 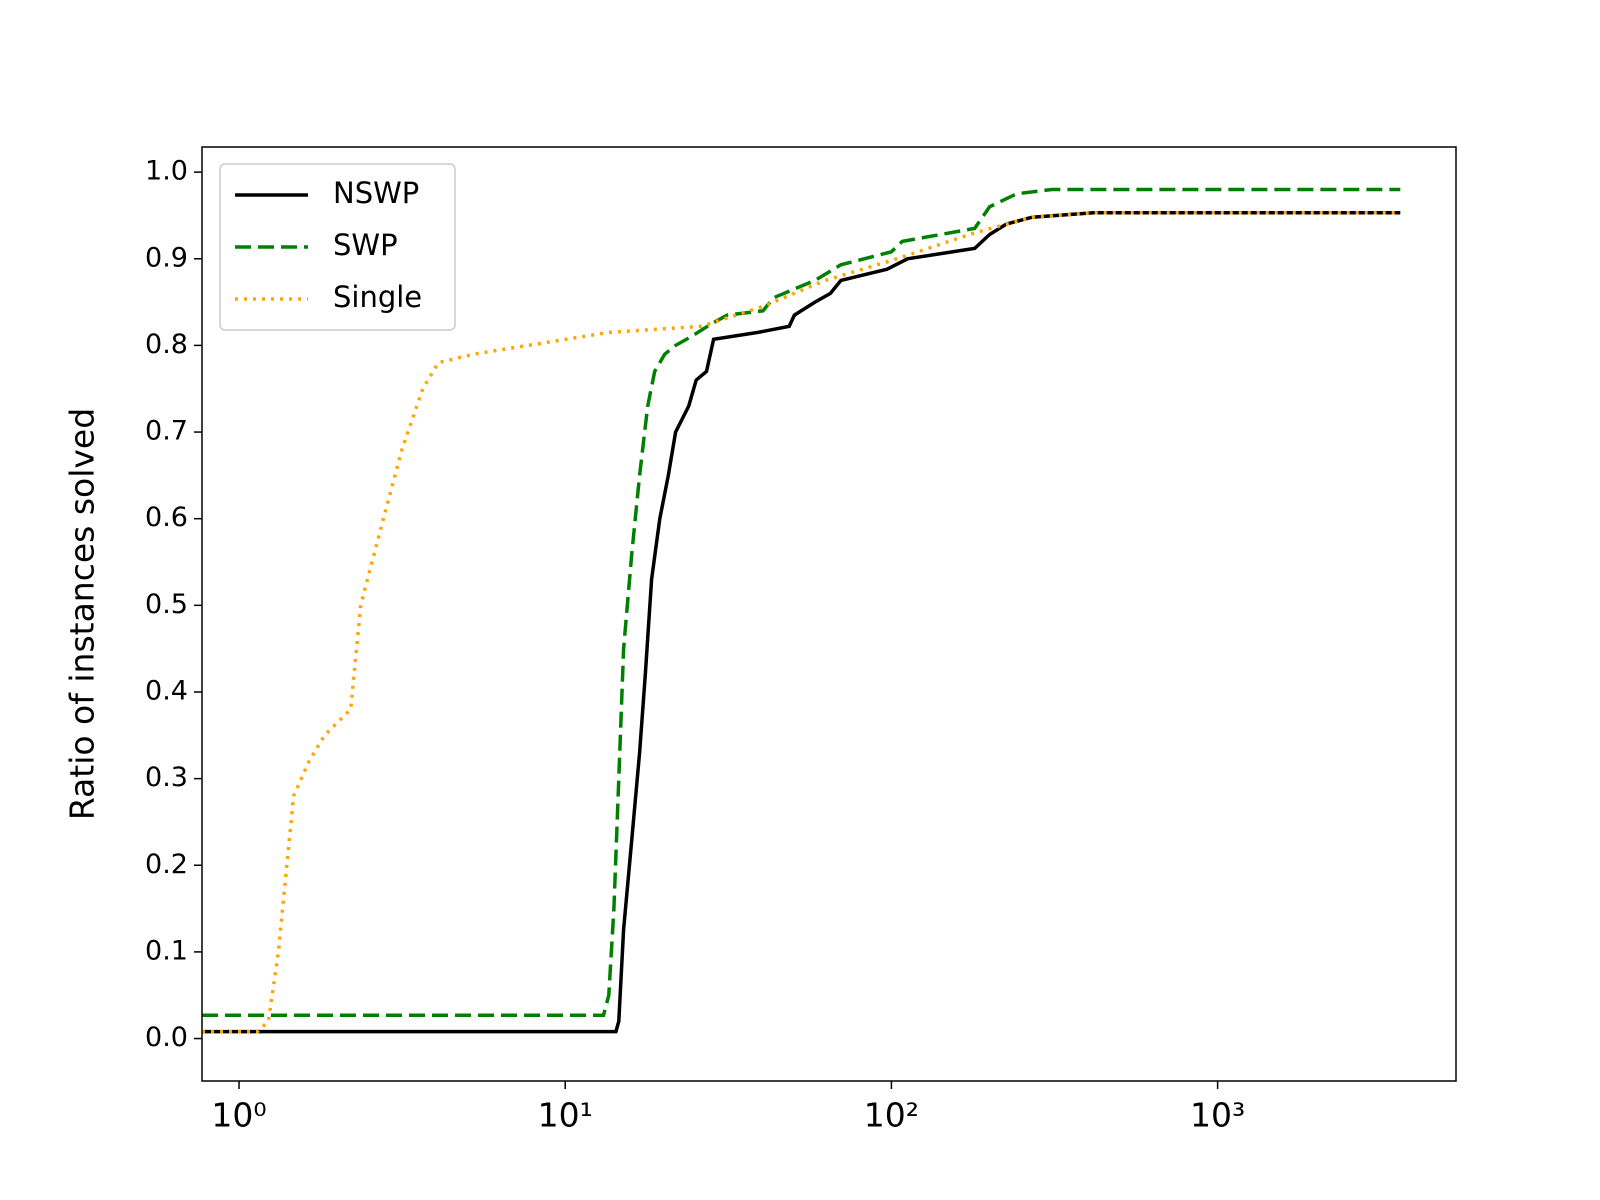 I want to click on y-tick-label: 0.1, so click(x=166, y=950).